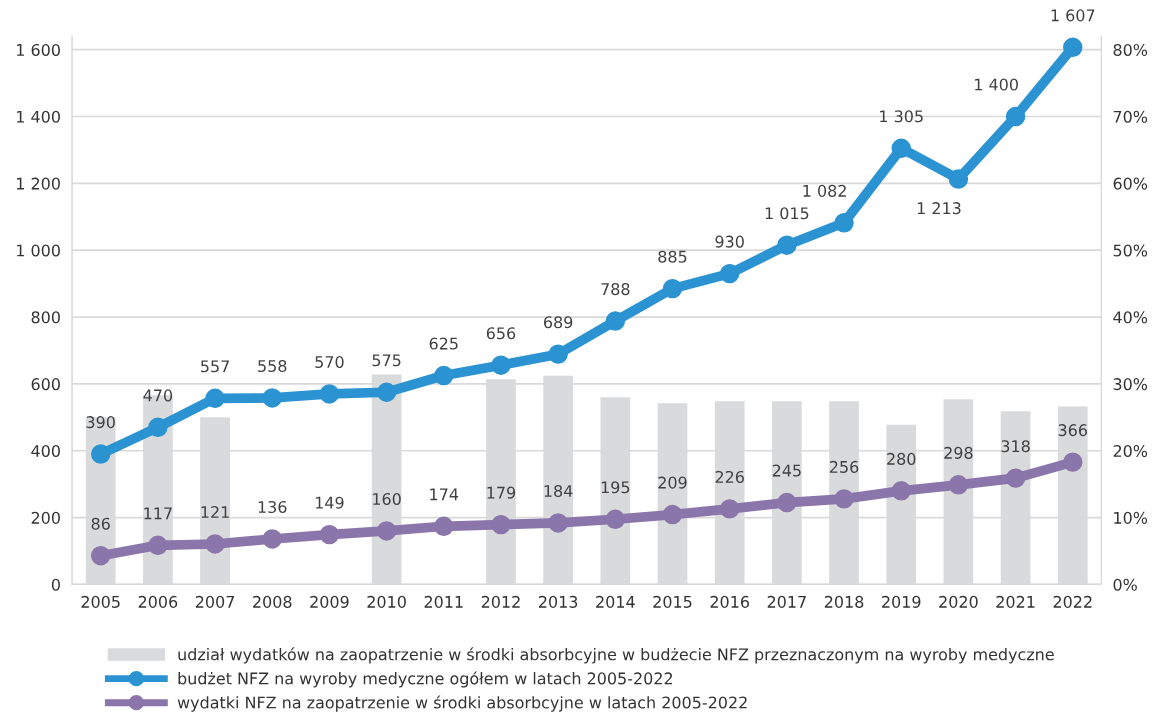  What do you see at coordinates (1072, 601) in the screenshot?
I see `x-tick-label: 2022` at bounding box center [1072, 601].